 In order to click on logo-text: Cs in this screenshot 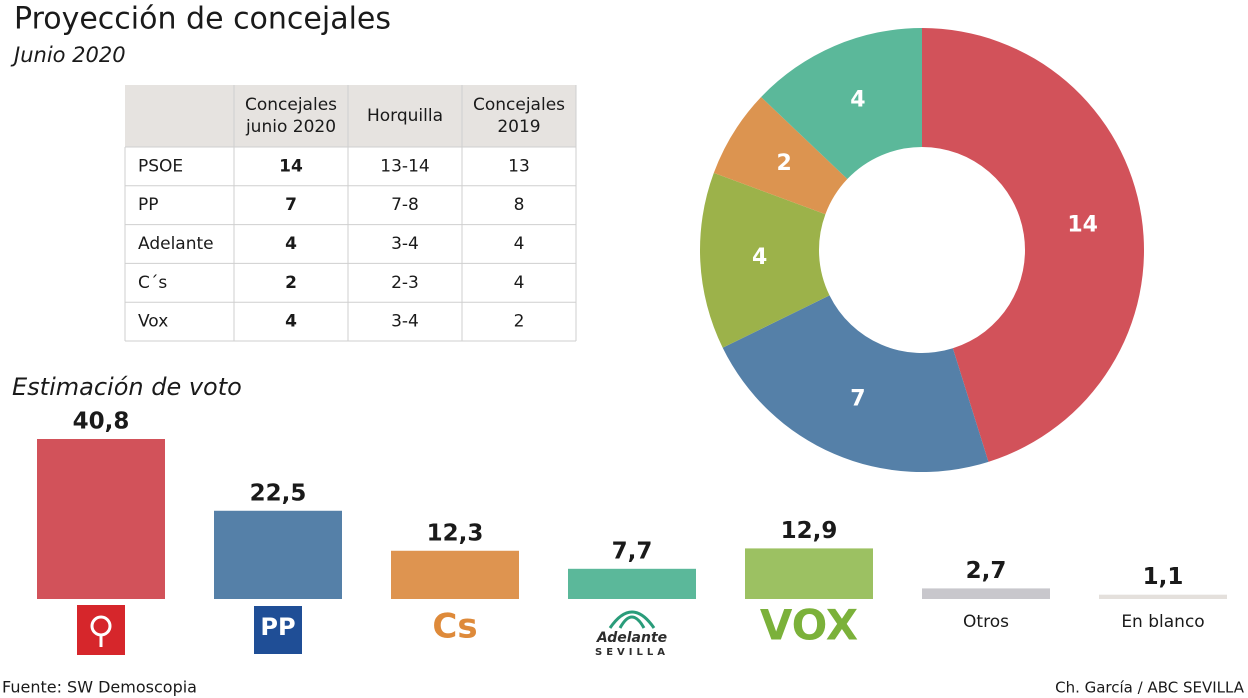, I will do `click(454, 627)`.